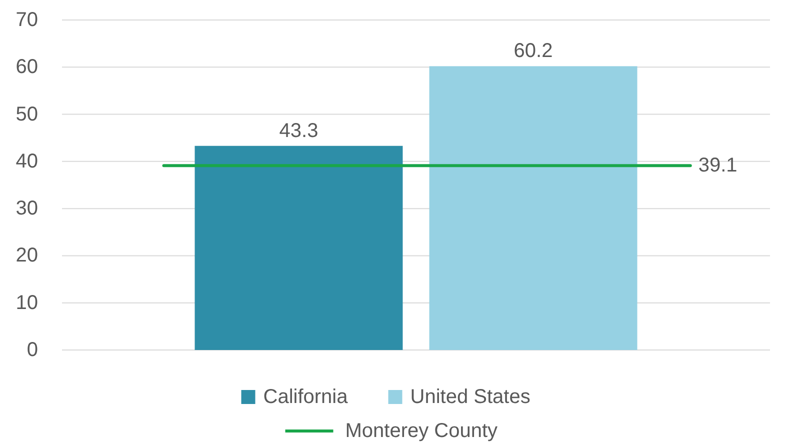  I want to click on y-tick-label: 50, so click(27, 114).